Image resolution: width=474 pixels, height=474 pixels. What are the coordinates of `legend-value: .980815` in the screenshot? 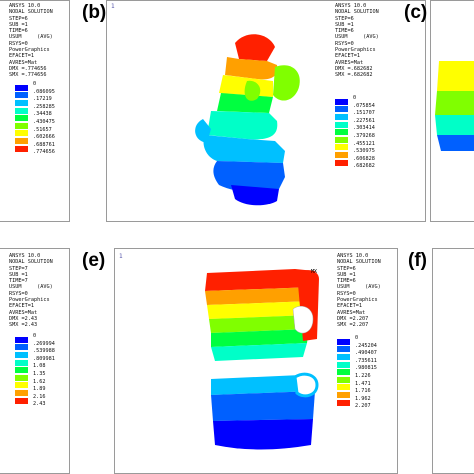 It's located at (366, 368).